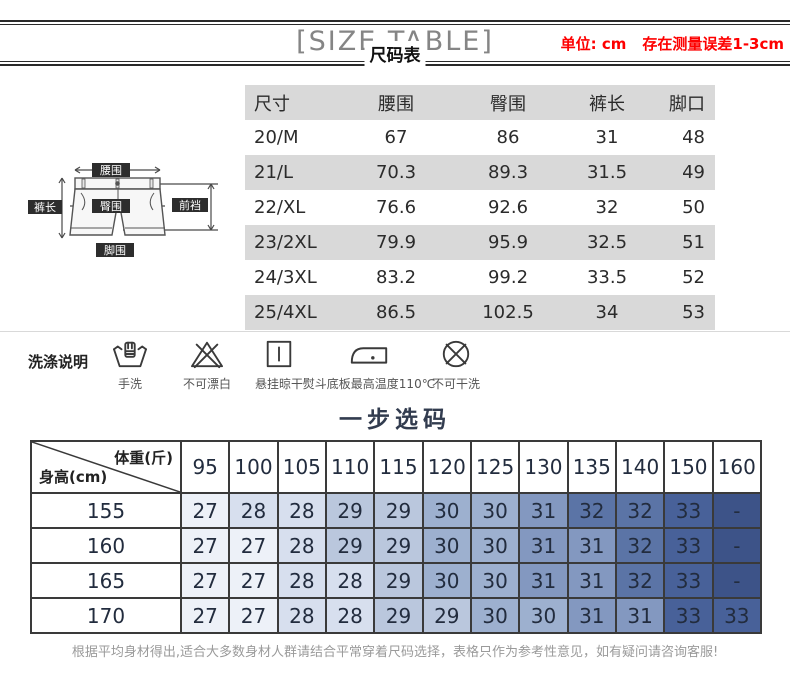 Image resolution: width=790 pixels, height=674 pixels. I want to click on size-table-cell: 24/3XL, so click(285, 277).